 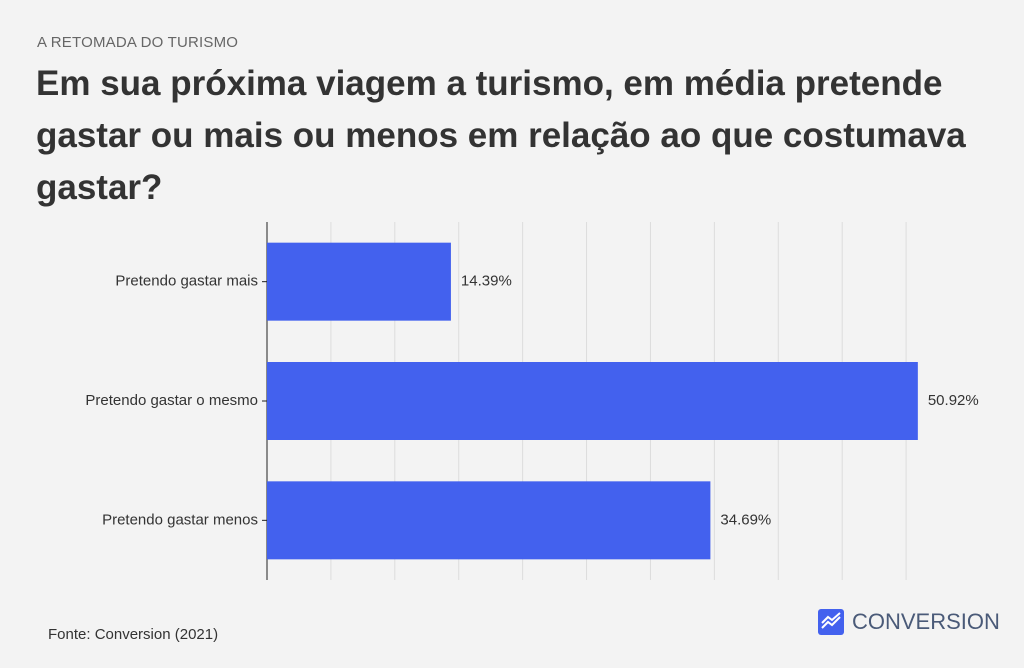 I want to click on value-label: 34.69%, so click(x=745, y=519).